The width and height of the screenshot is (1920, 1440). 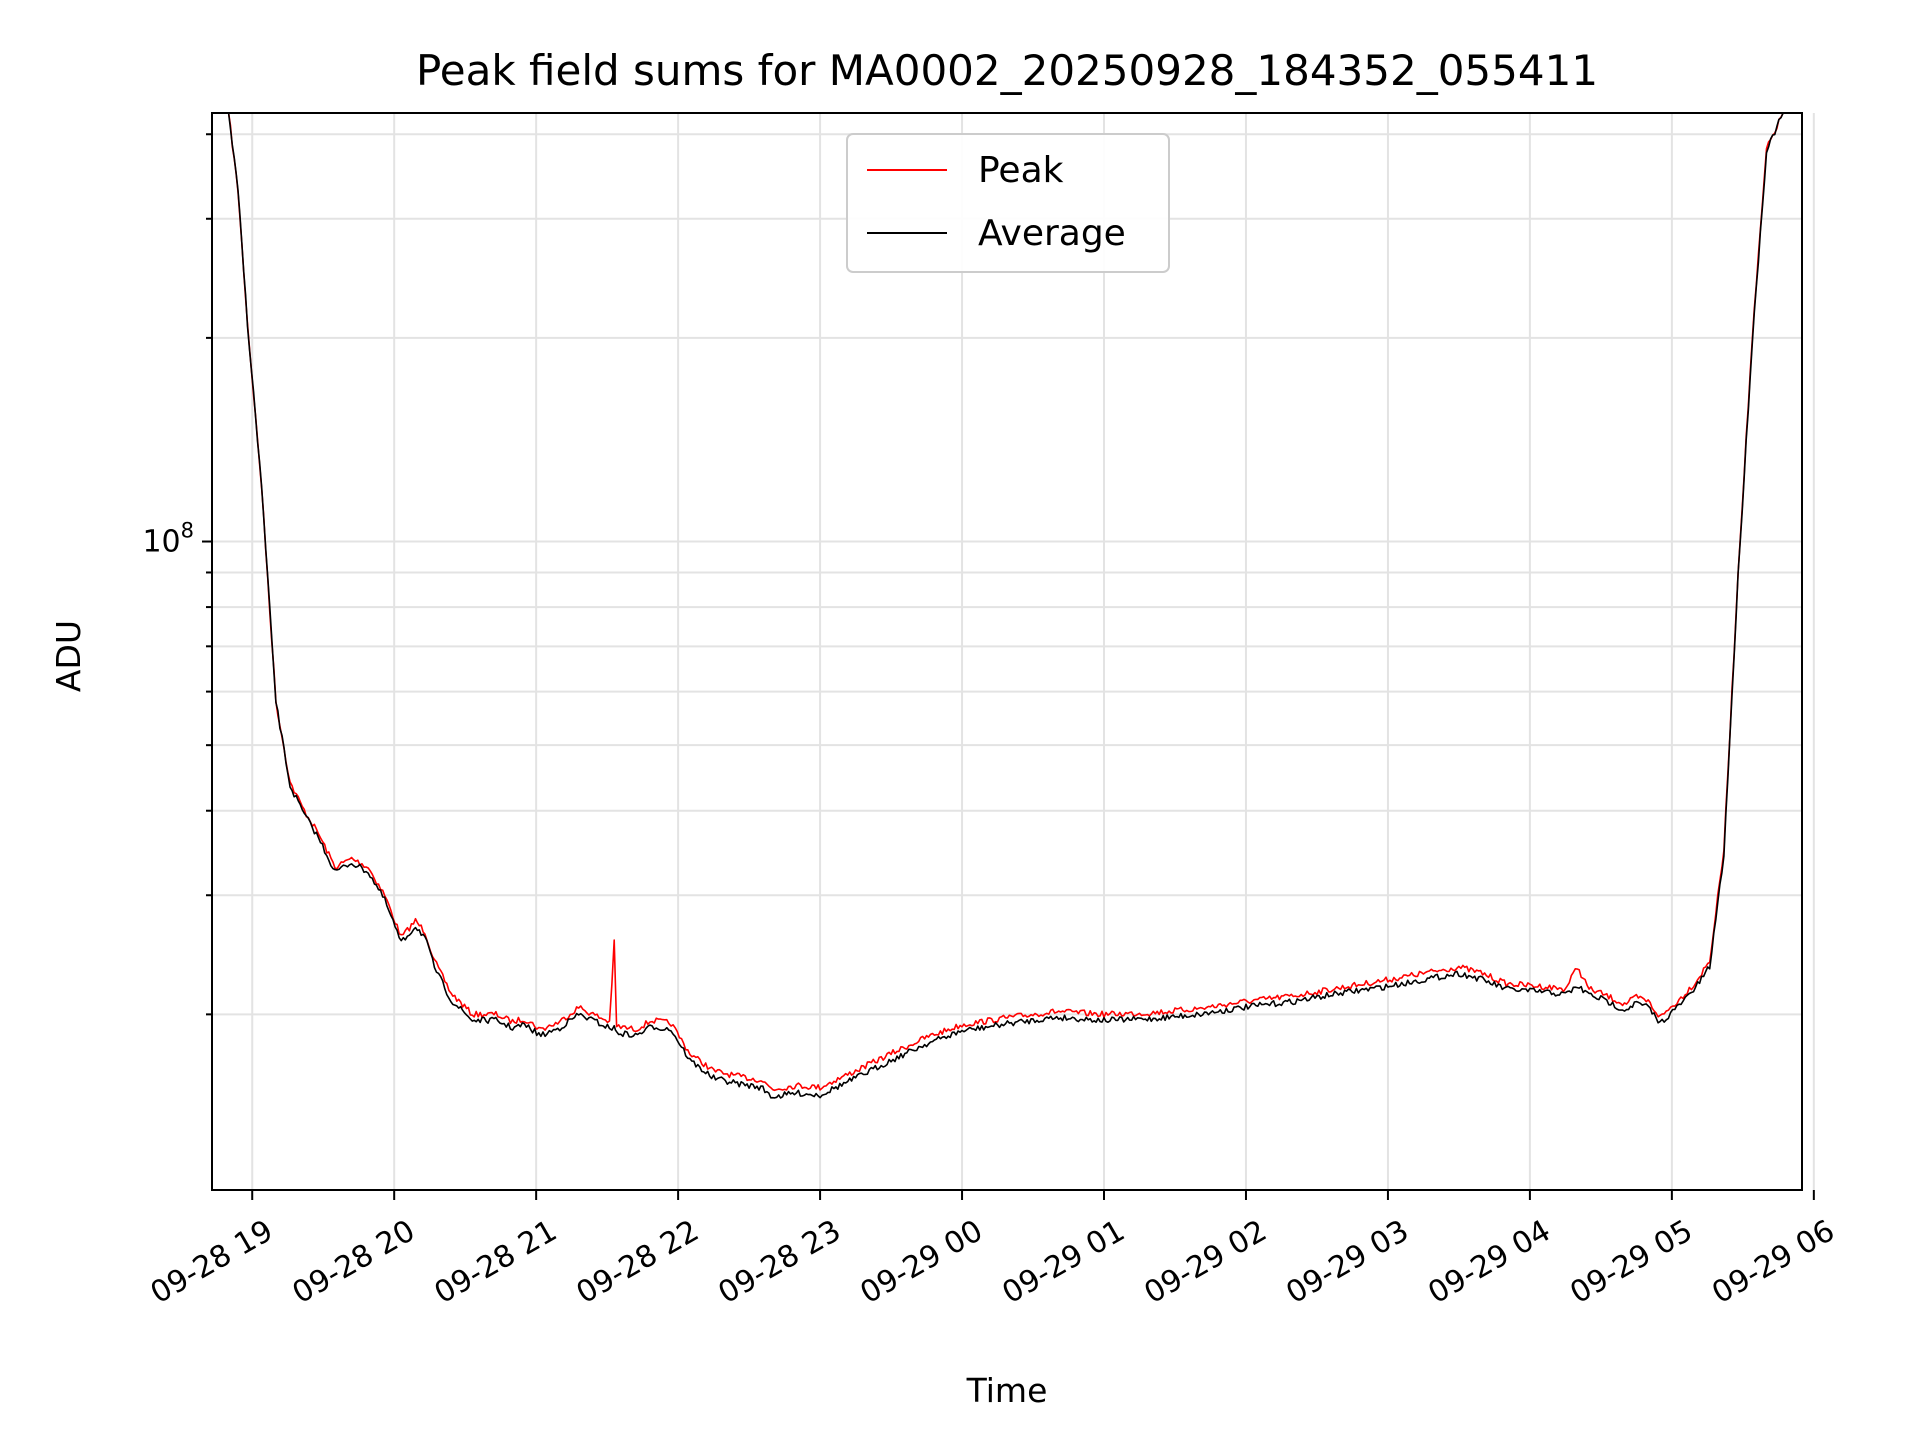 What do you see at coordinates (1052, 233) in the screenshot?
I see `legend-label-average: Average` at bounding box center [1052, 233].